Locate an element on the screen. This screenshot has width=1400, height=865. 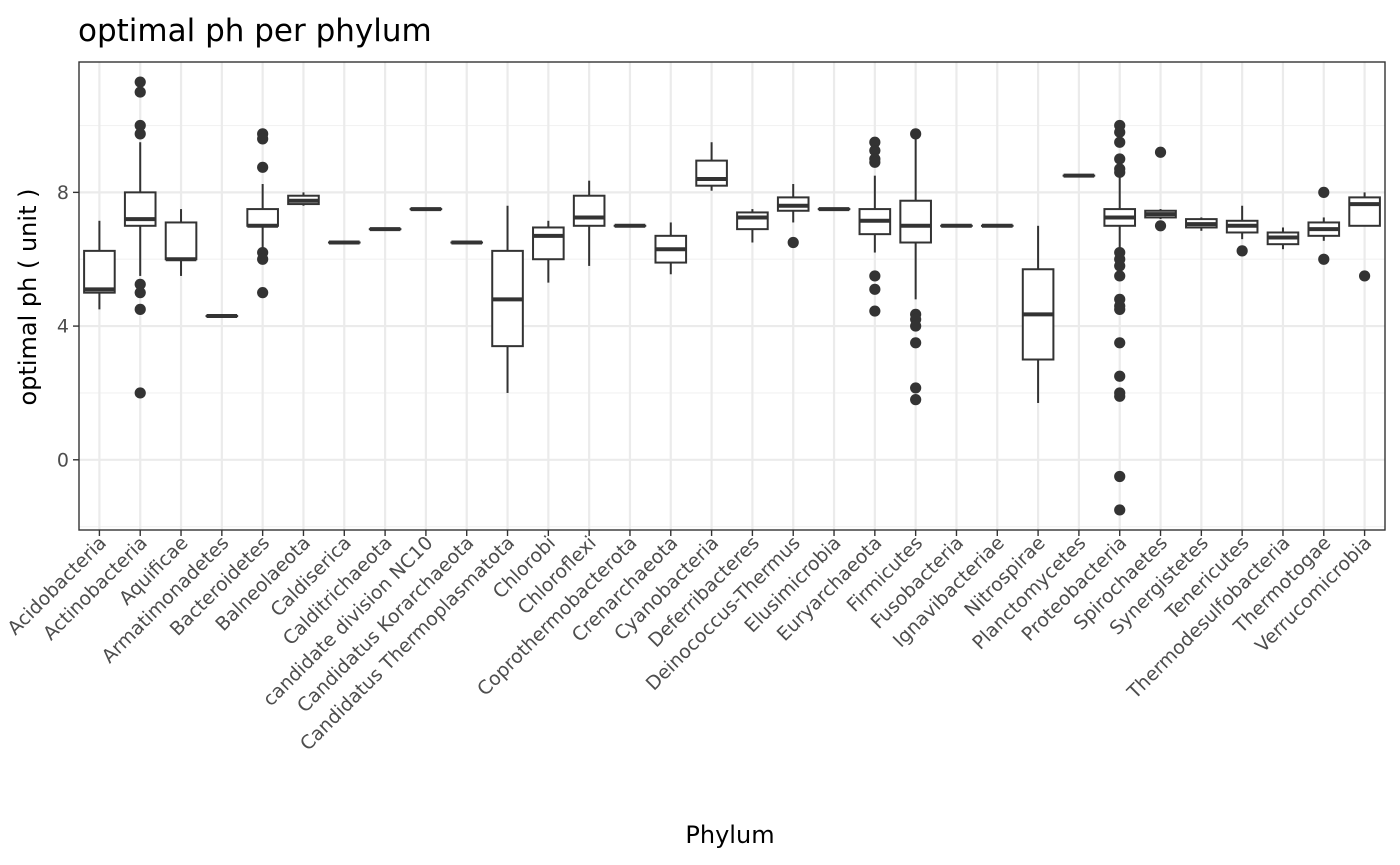
y-tick-label: 8 is located at coordinates (63, 193).